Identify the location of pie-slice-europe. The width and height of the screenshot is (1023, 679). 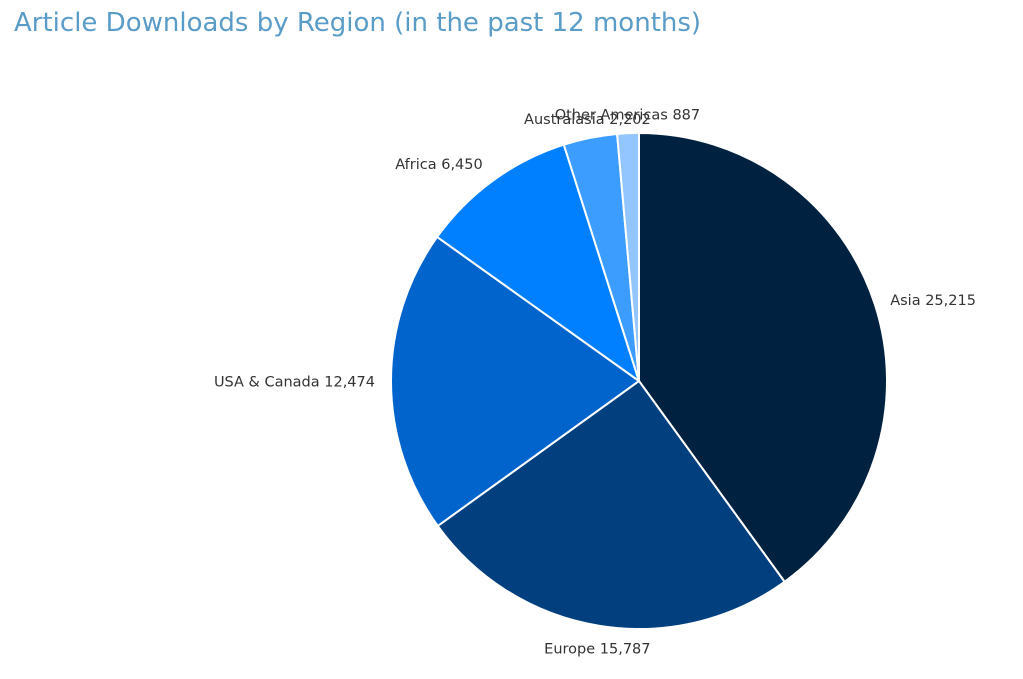
(611, 505).